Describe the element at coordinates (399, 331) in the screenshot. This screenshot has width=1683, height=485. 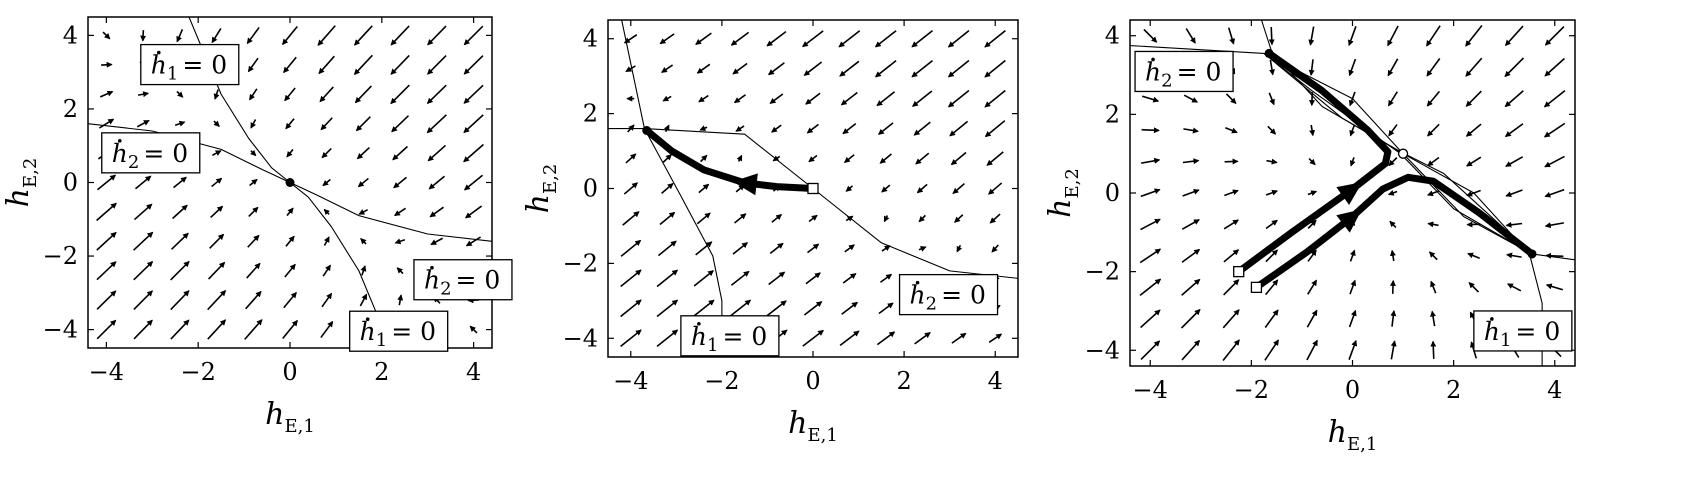
I see `nullcline-label: h1 = 0` at that location.